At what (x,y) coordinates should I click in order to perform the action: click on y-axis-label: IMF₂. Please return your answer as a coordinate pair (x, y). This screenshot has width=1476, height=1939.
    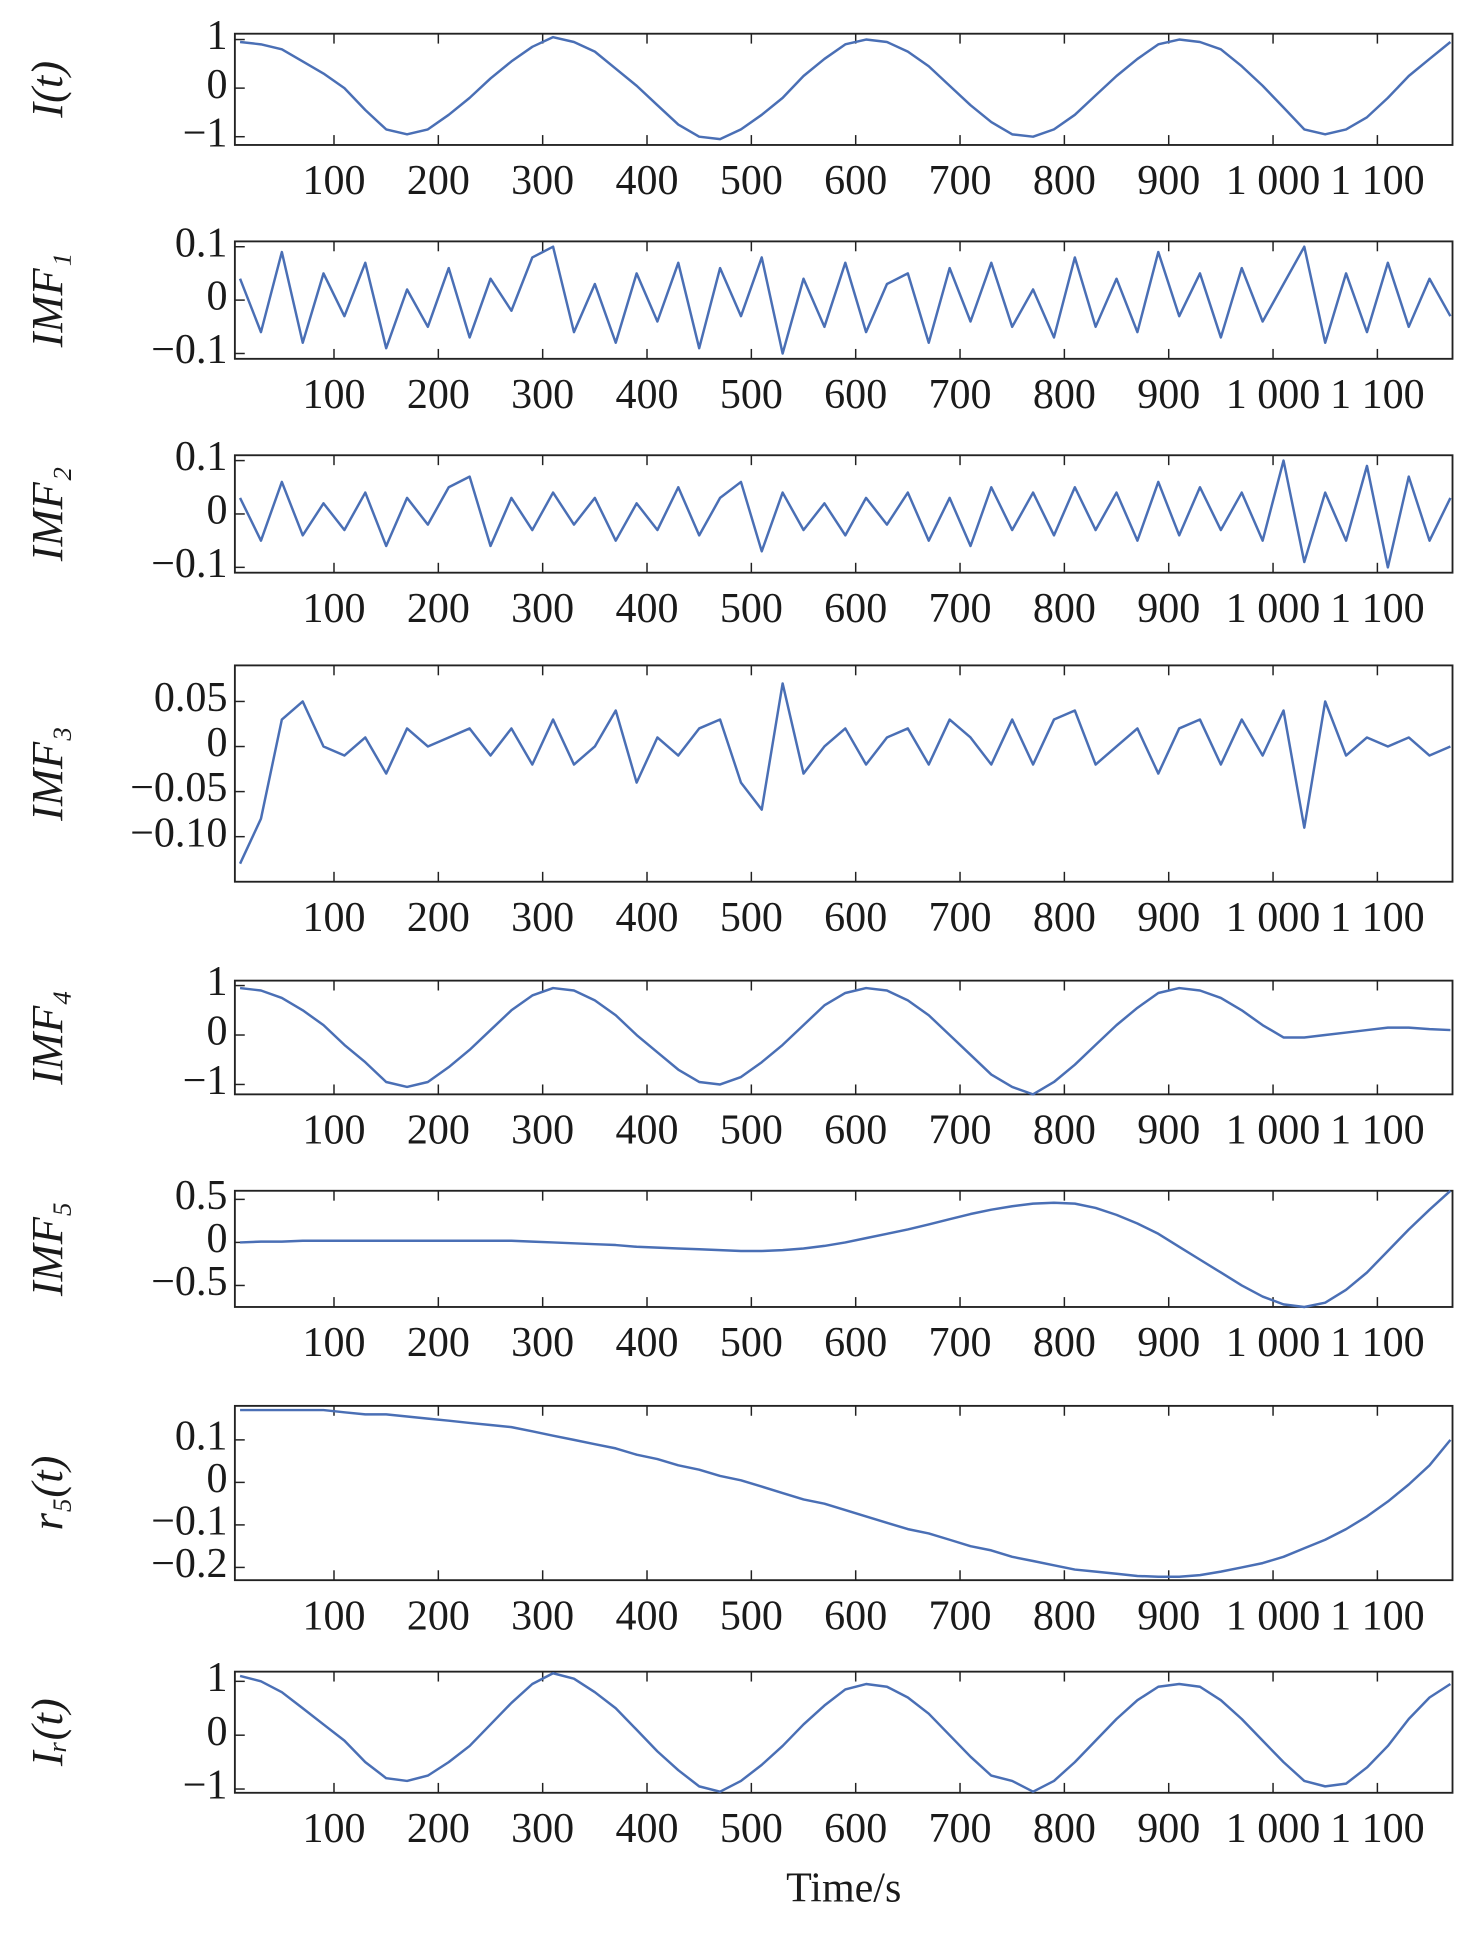
    Looking at the image, I should click on (47, 515).